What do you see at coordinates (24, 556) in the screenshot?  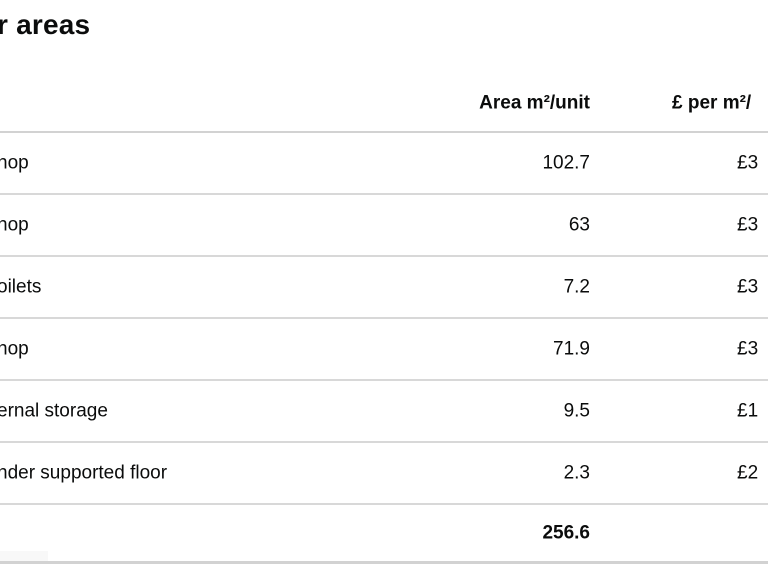 I see `clipped-bottom-element` at bounding box center [24, 556].